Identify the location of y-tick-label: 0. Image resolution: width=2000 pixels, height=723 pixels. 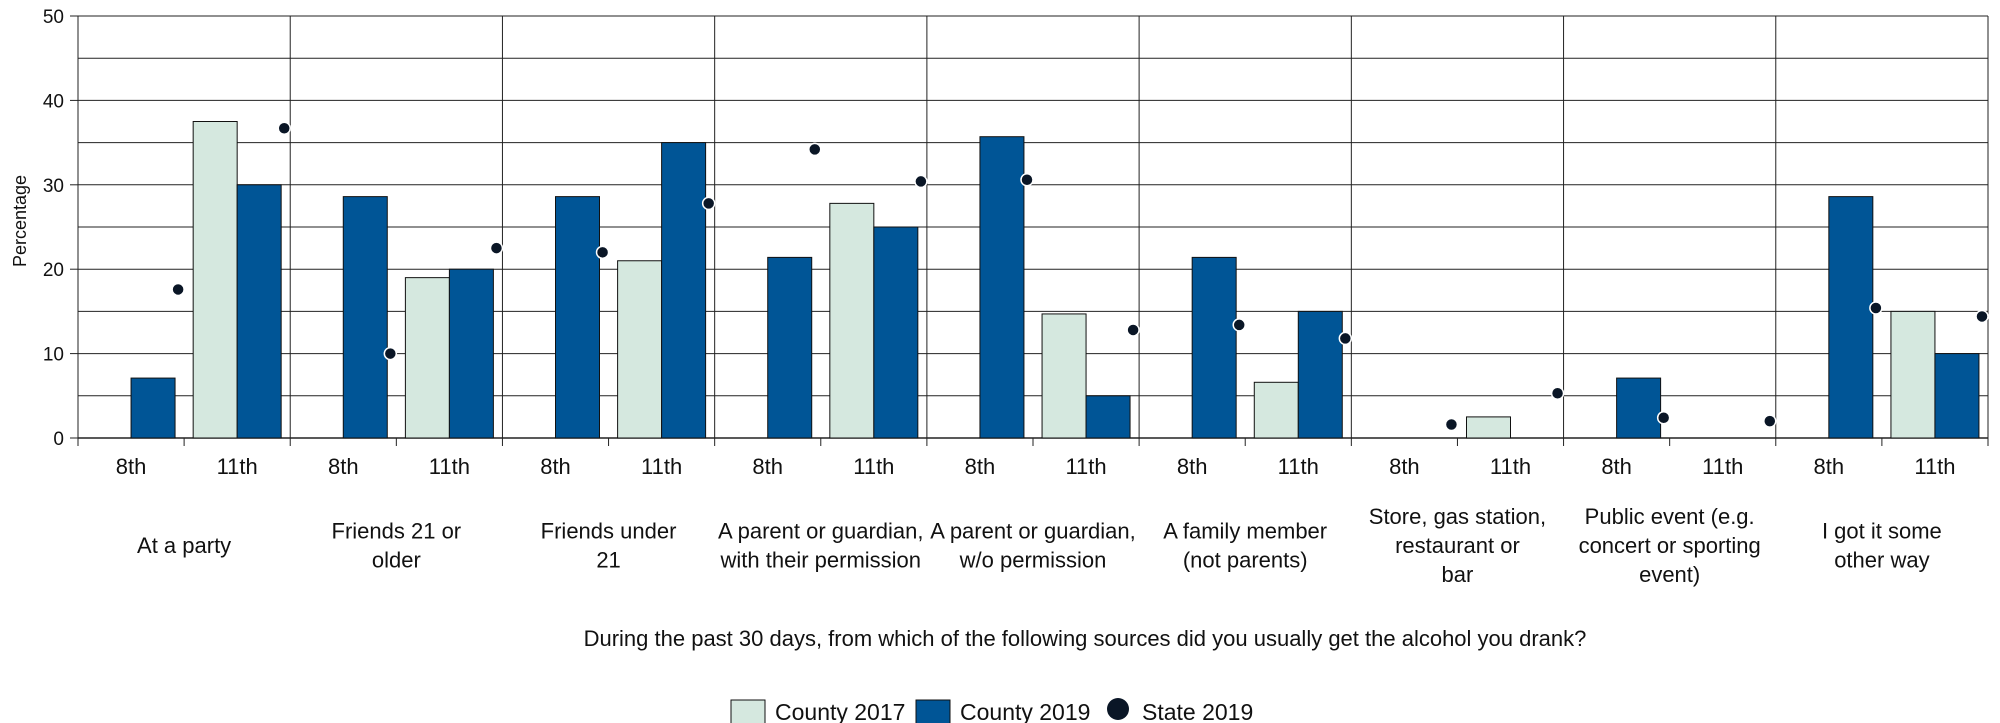
(58, 439).